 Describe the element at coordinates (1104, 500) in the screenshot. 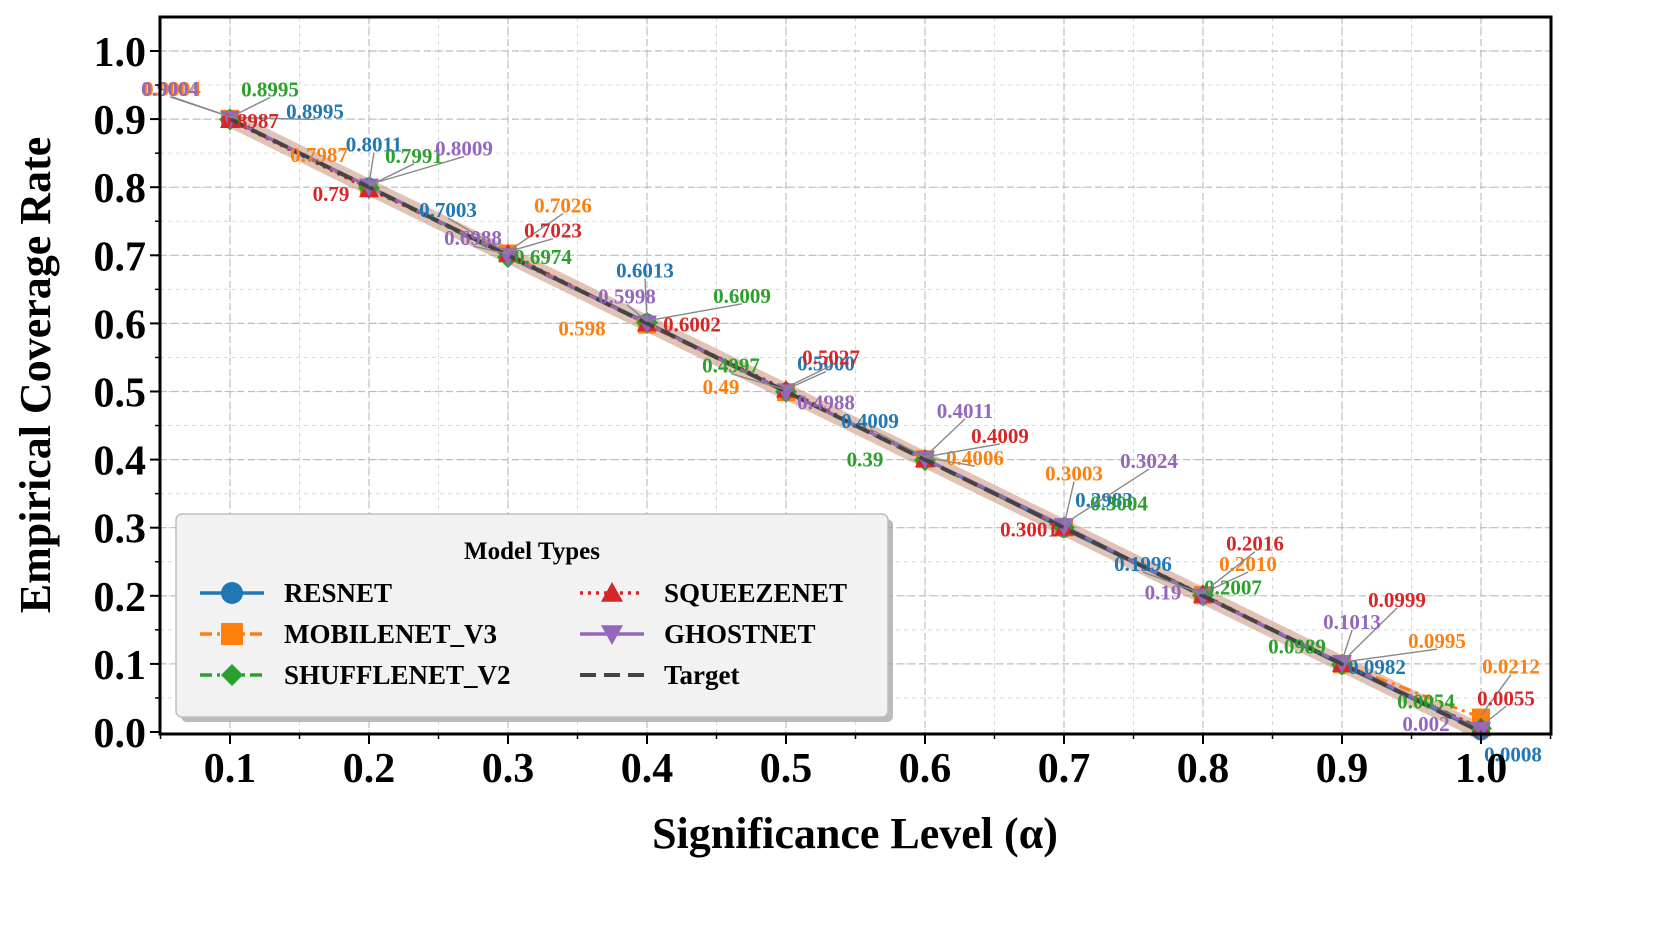

I see `annotation-resnet: 0.2983` at that location.